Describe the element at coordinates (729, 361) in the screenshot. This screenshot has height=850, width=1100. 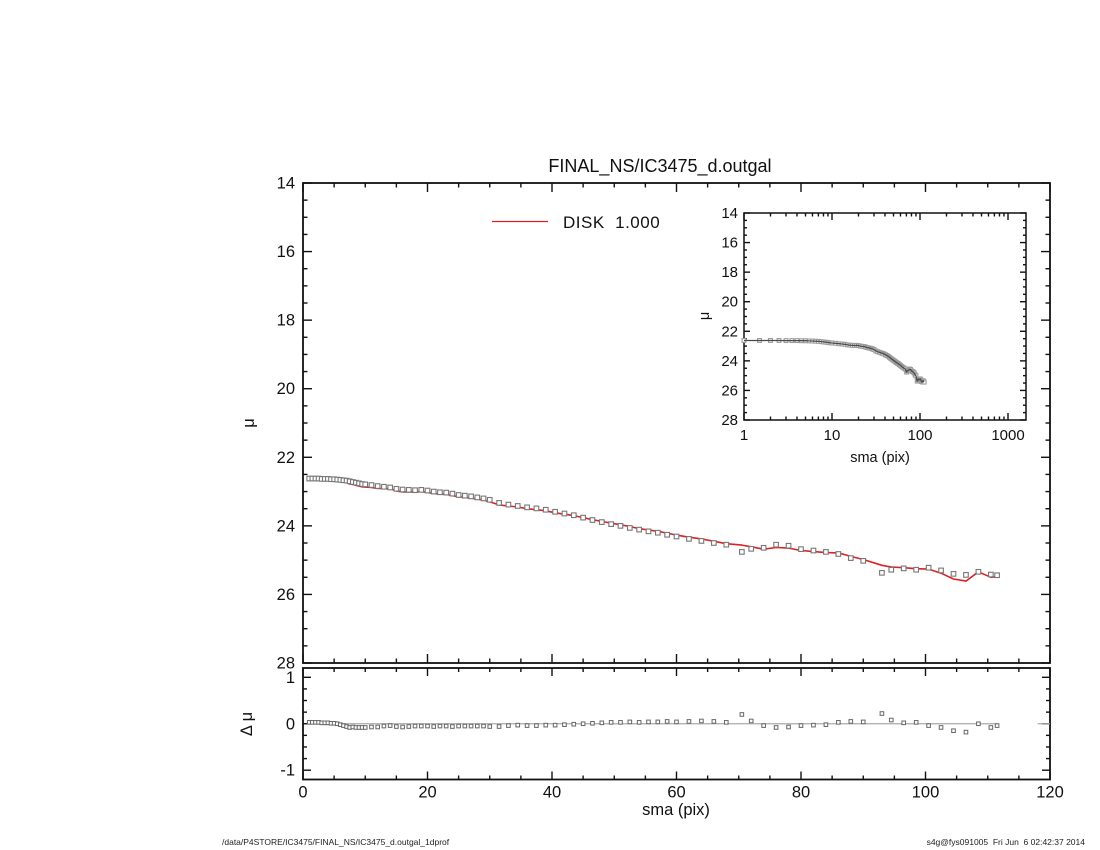
I see `tick-label: 24` at that location.